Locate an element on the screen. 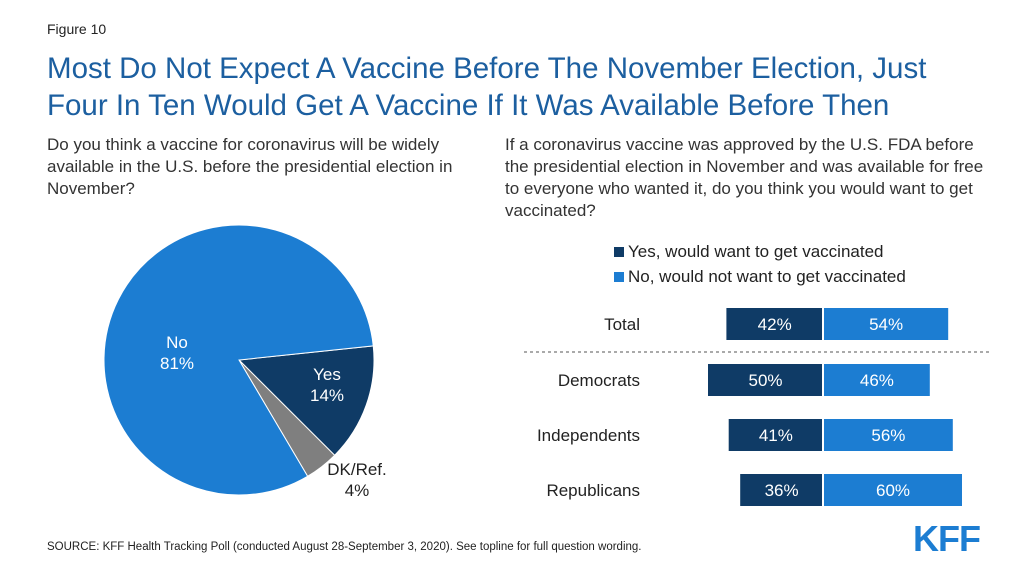 The image size is (1024, 576). legend-swatch-yes is located at coordinates (619, 251).